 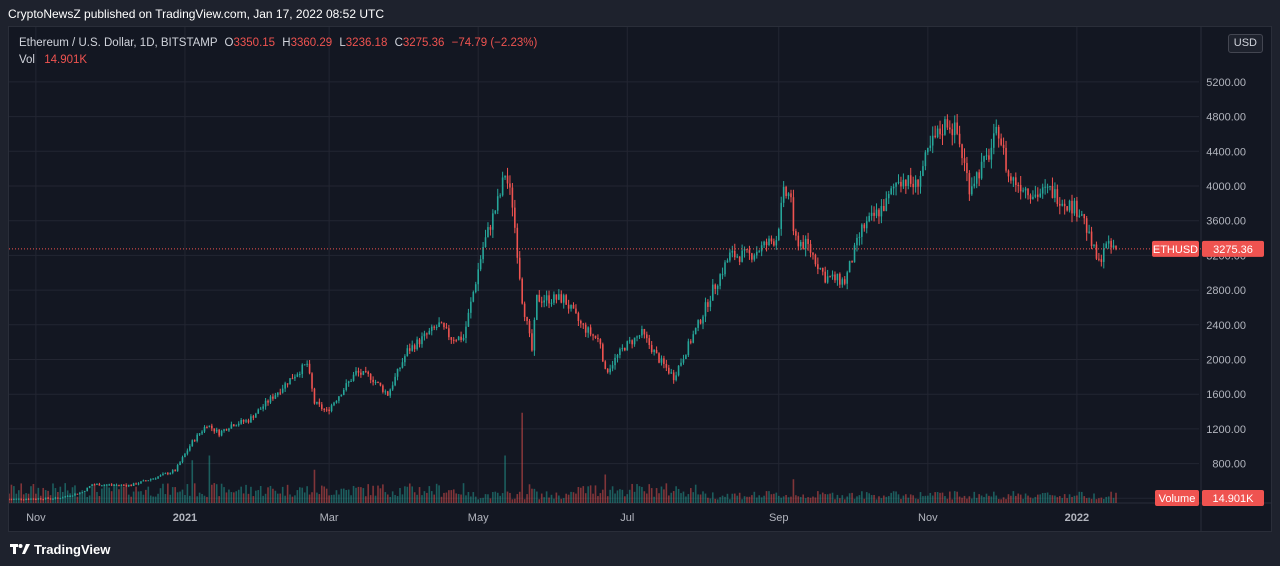 I want to click on footer-brand: TradingView, so click(x=60, y=549).